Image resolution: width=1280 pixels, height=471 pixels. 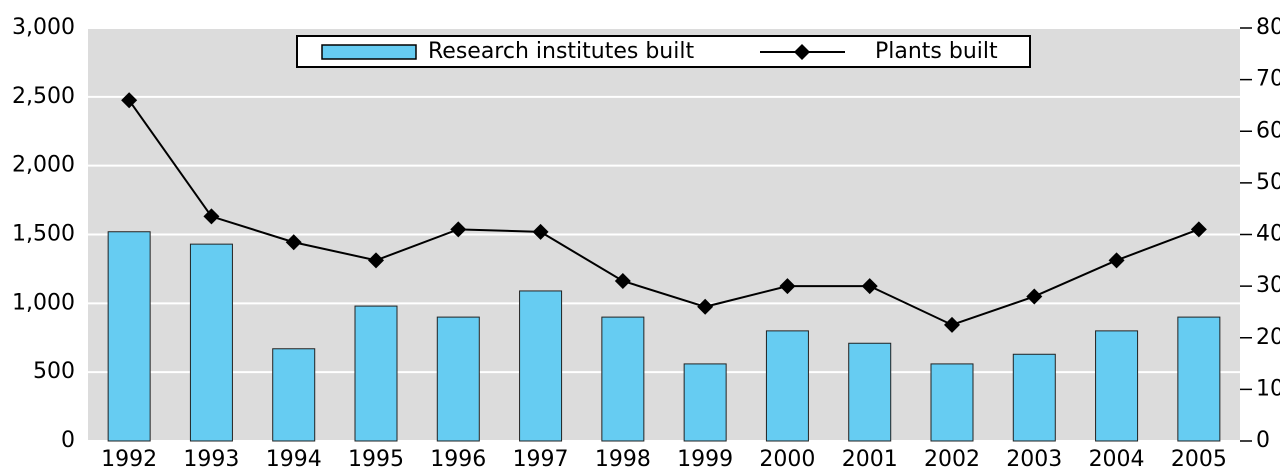 What do you see at coordinates (1199, 459) in the screenshot?
I see `x-tick-label: 2005` at bounding box center [1199, 459].